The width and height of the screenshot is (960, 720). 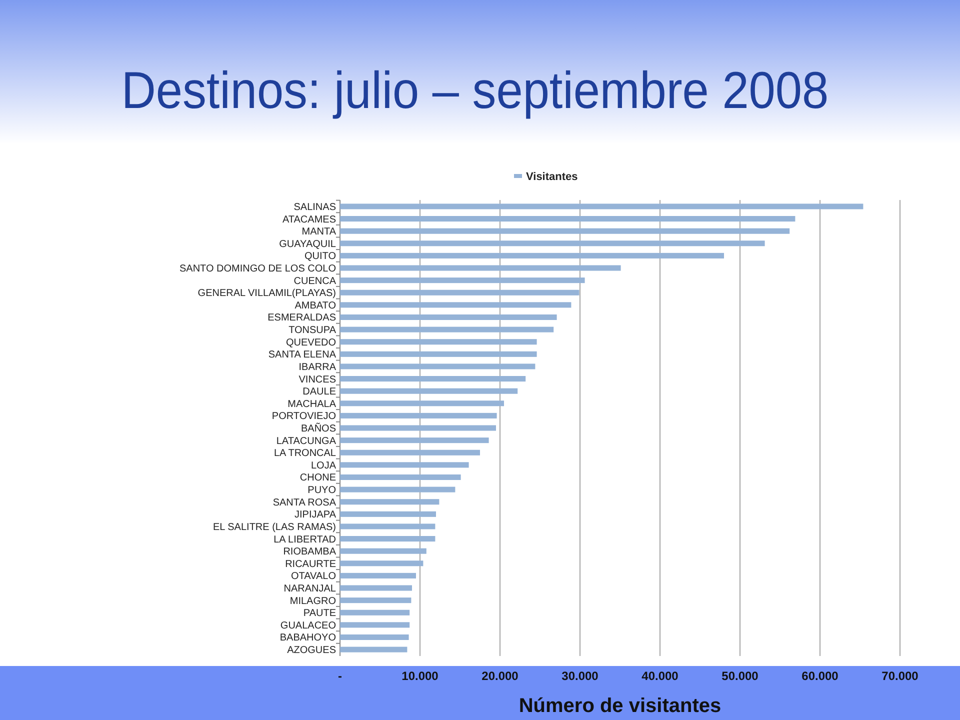 I want to click on y-tick-label: DAULE, so click(x=319, y=392).